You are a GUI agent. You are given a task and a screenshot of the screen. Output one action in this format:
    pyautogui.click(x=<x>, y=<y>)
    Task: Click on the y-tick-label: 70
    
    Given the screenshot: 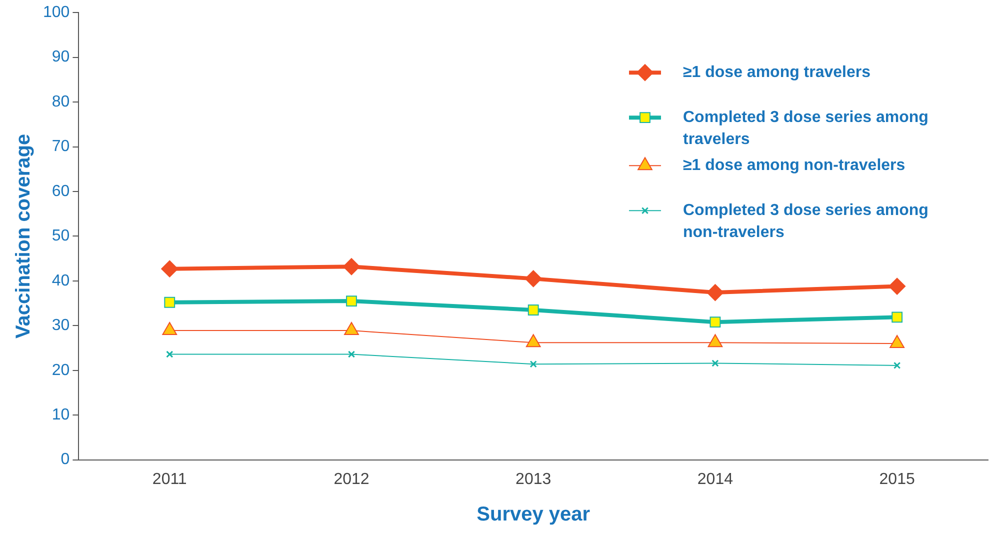 What is the action you would take?
    pyautogui.click(x=61, y=147)
    